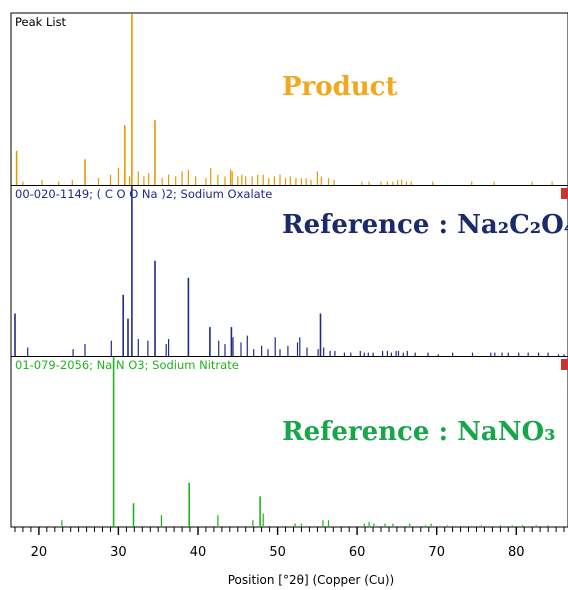  What do you see at coordinates (516, 552) in the screenshot?
I see `x-tick-label-80: 80` at bounding box center [516, 552].